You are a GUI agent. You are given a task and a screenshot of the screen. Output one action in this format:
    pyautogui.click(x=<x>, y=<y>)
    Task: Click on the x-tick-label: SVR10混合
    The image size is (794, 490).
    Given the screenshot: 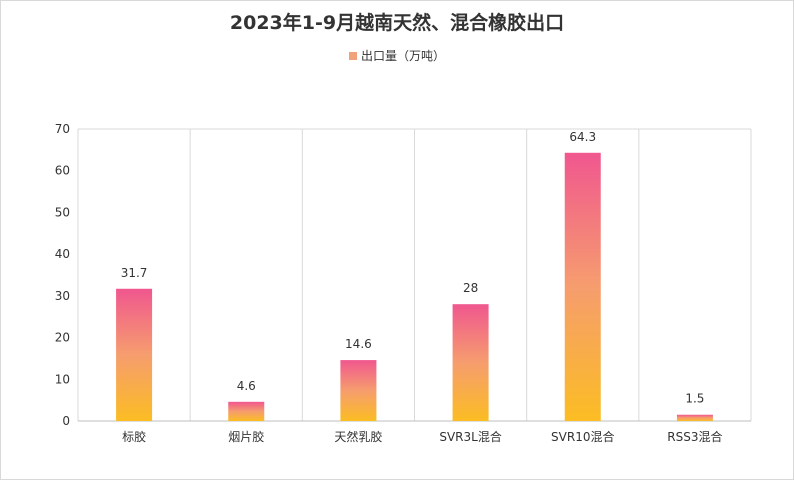 What is the action you would take?
    pyautogui.click(x=582, y=436)
    